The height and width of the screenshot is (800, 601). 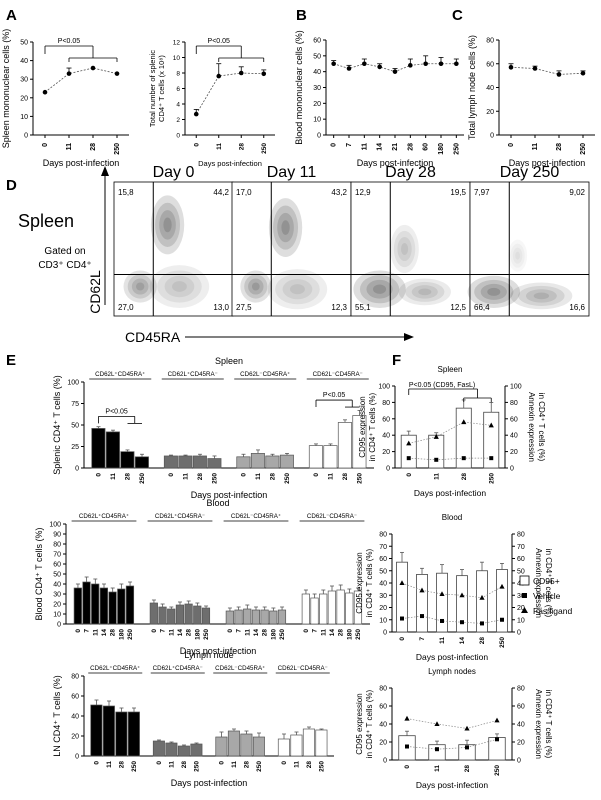 I want to click on y-tick-label: 30, so click(x=24, y=80).